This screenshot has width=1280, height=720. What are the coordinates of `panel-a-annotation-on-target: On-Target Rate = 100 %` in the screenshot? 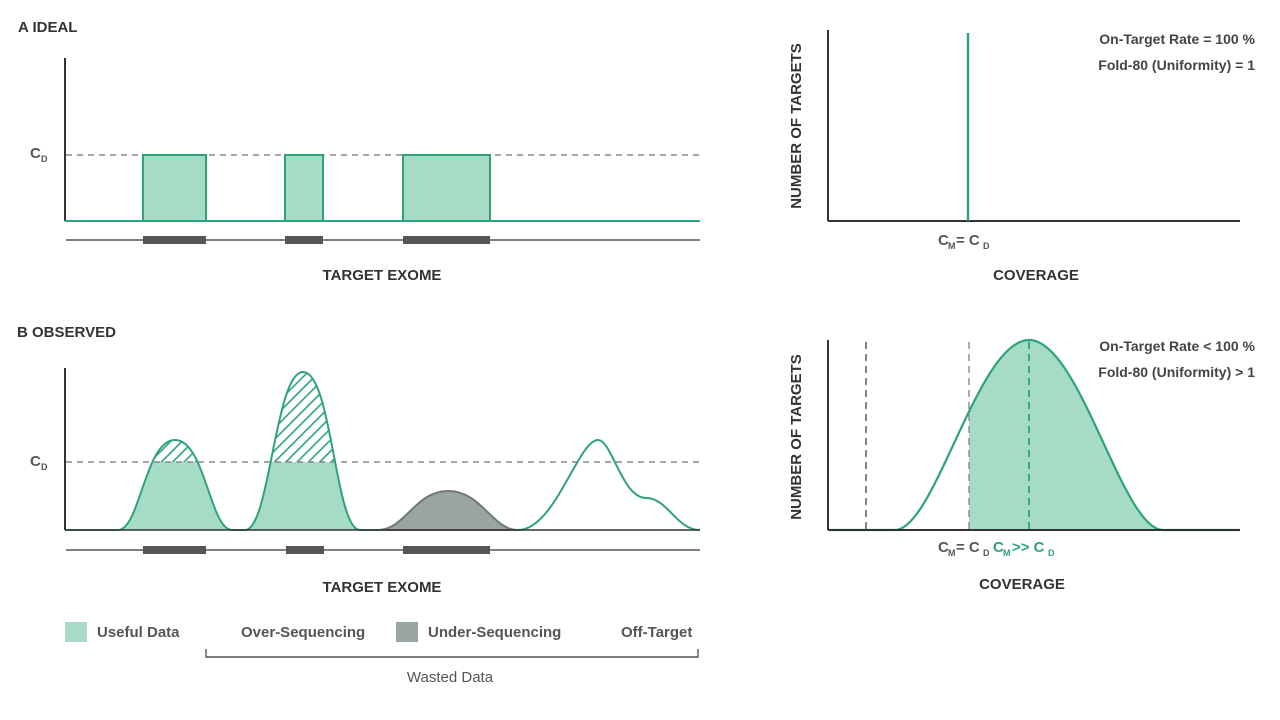 It's located at (1177, 39).